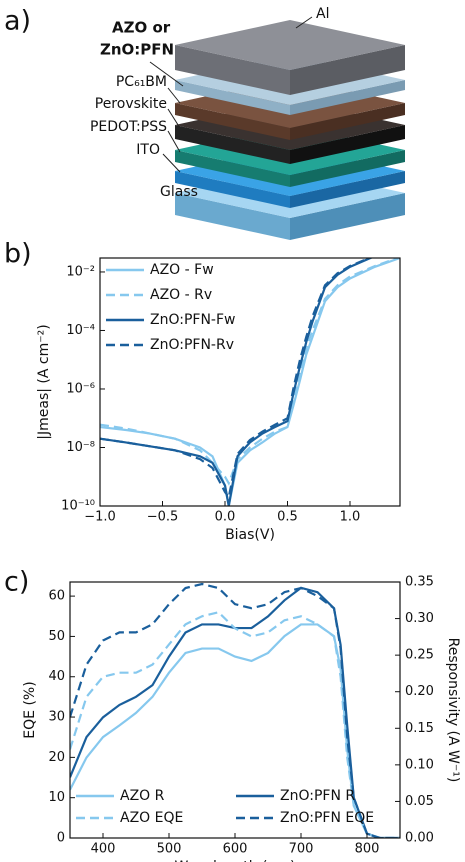 The height and width of the screenshot is (862, 465). I want to click on y-tick-label: 50, so click(56, 636).